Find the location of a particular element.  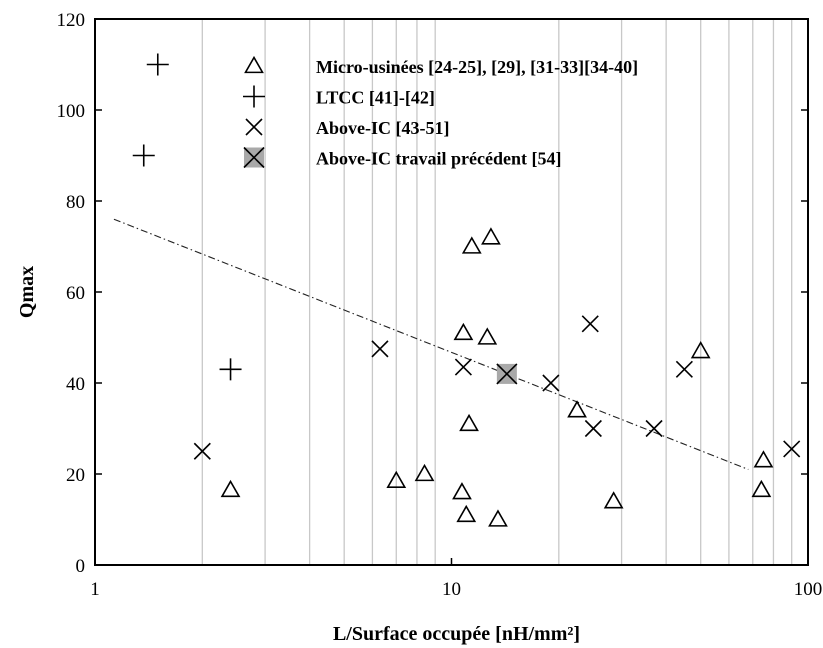

y-tick-label: 40 is located at coordinates (75, 384).